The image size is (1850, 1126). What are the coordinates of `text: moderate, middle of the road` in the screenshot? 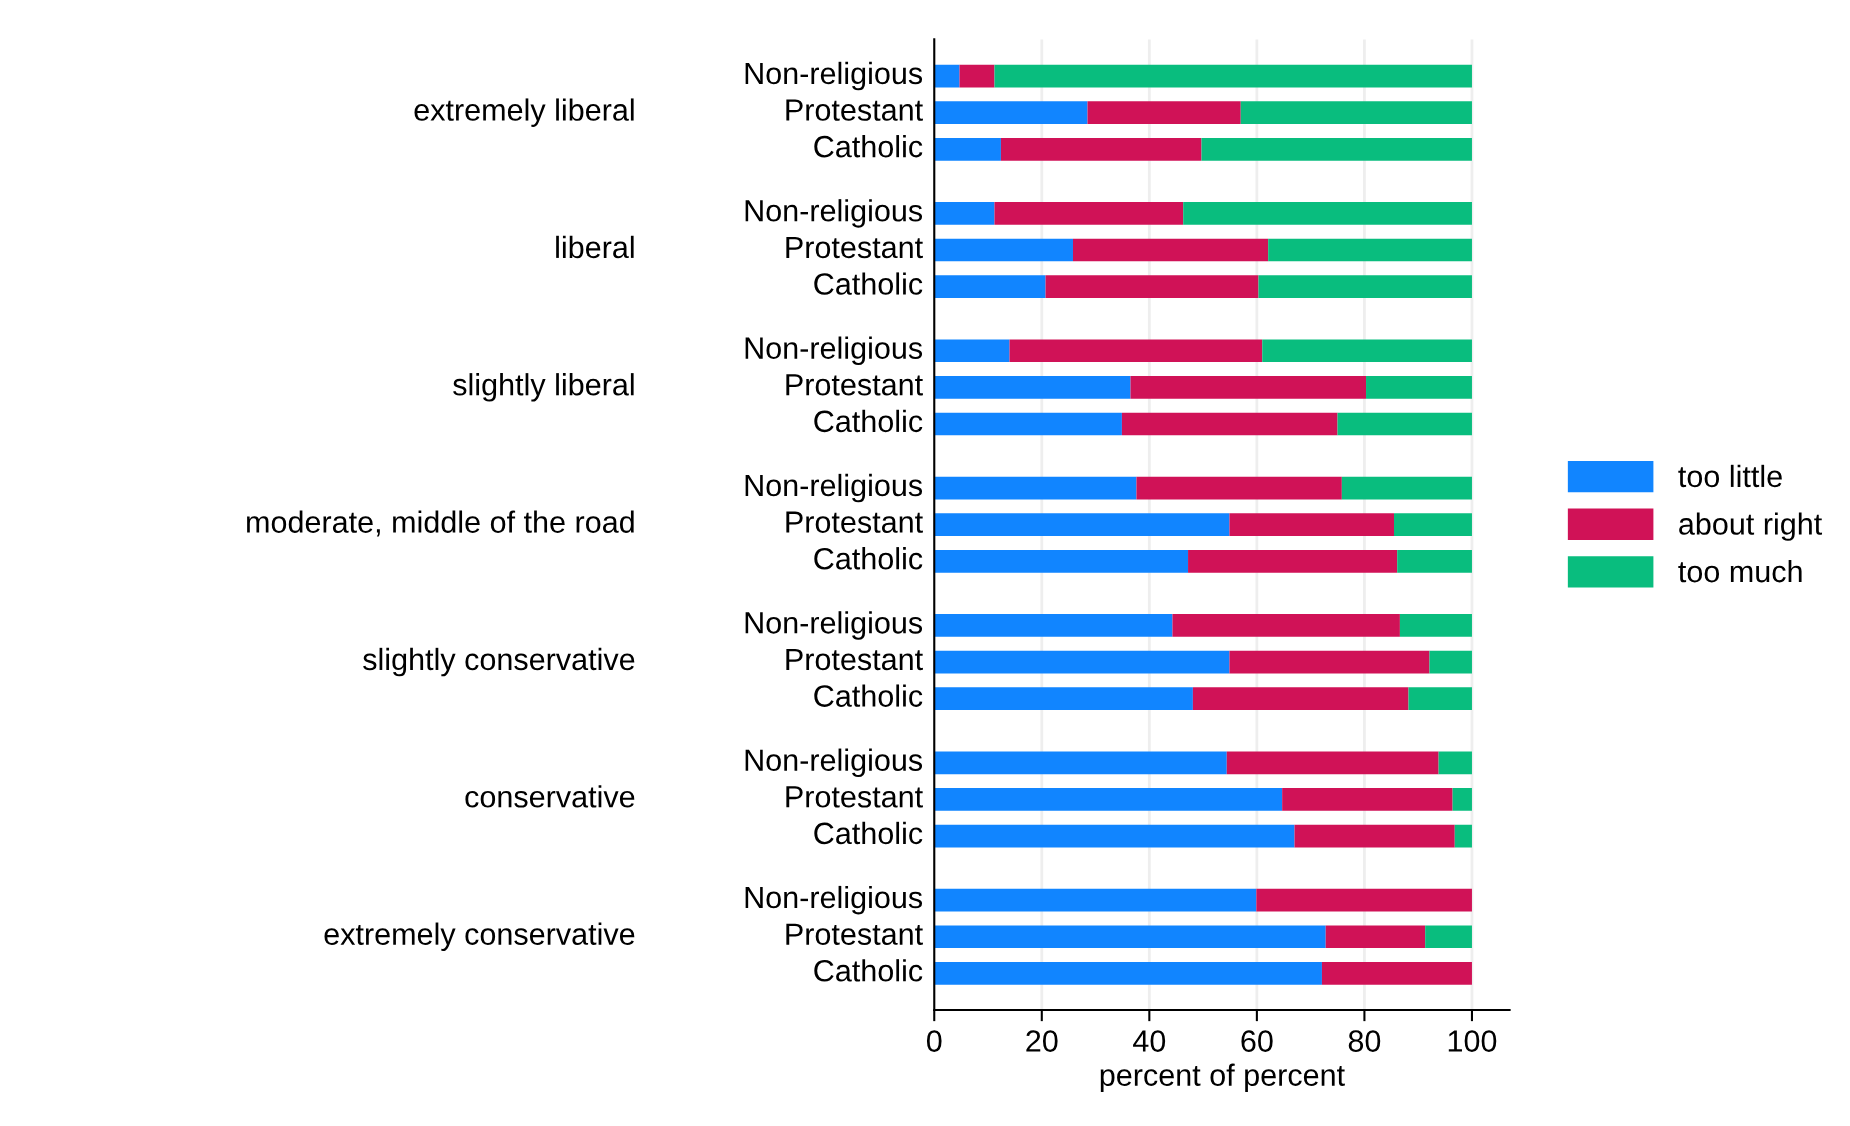 It's located at (440, 523).